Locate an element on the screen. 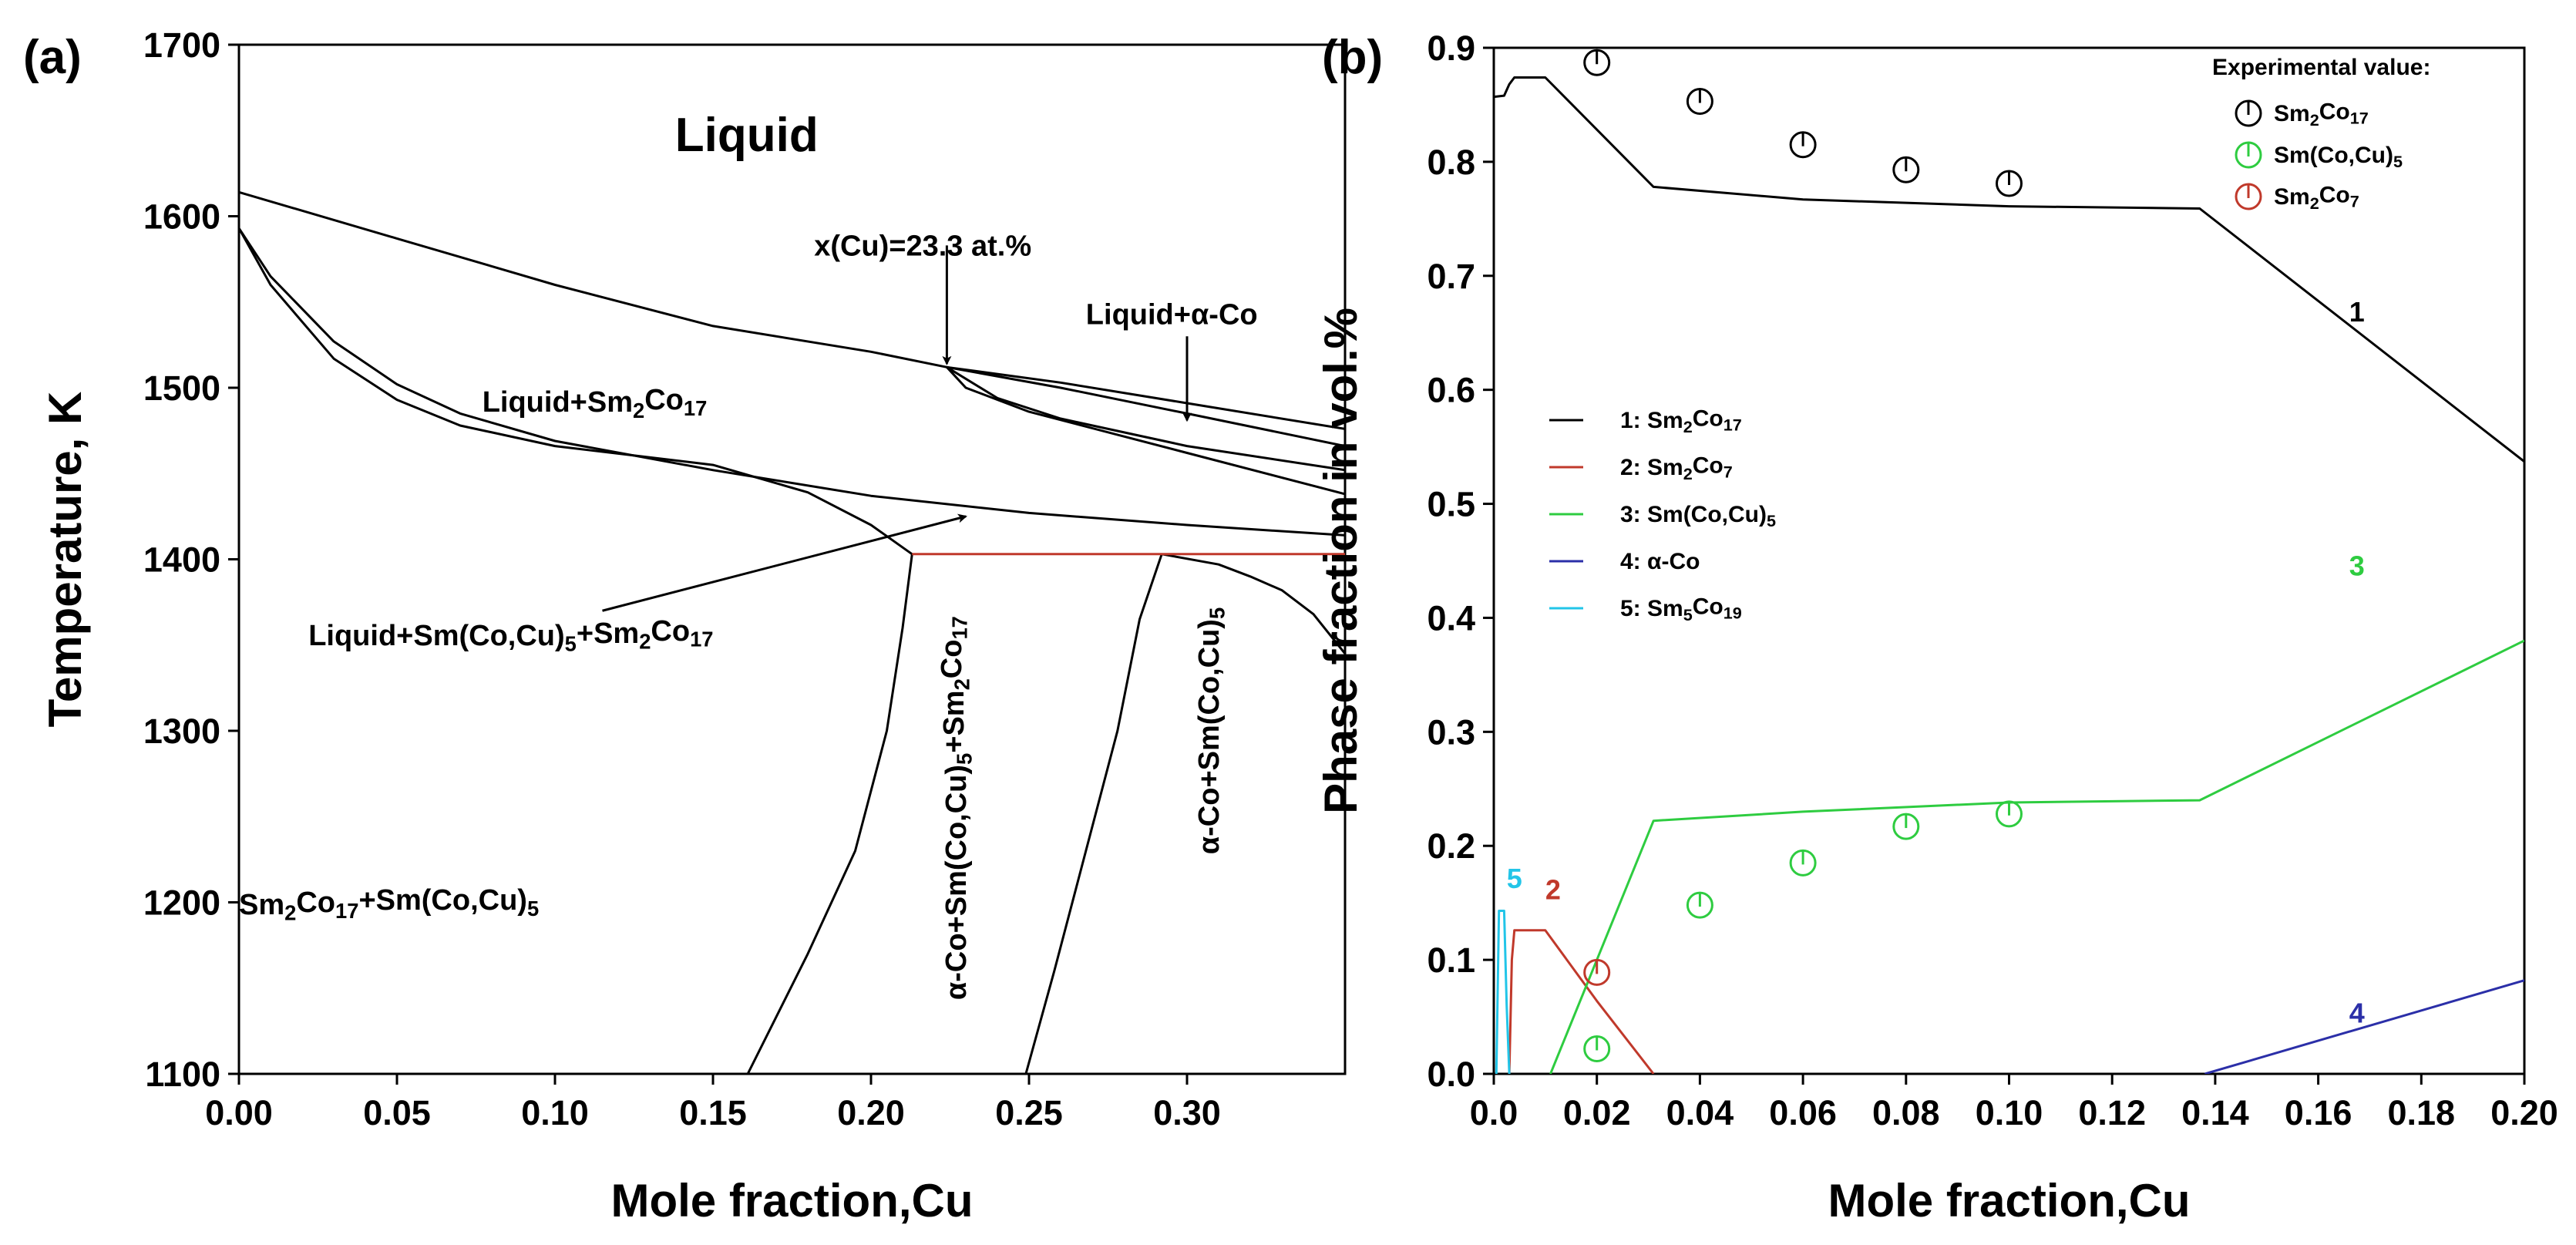  y-tick-label: 0.2 is located at coordinates (1451, 846).